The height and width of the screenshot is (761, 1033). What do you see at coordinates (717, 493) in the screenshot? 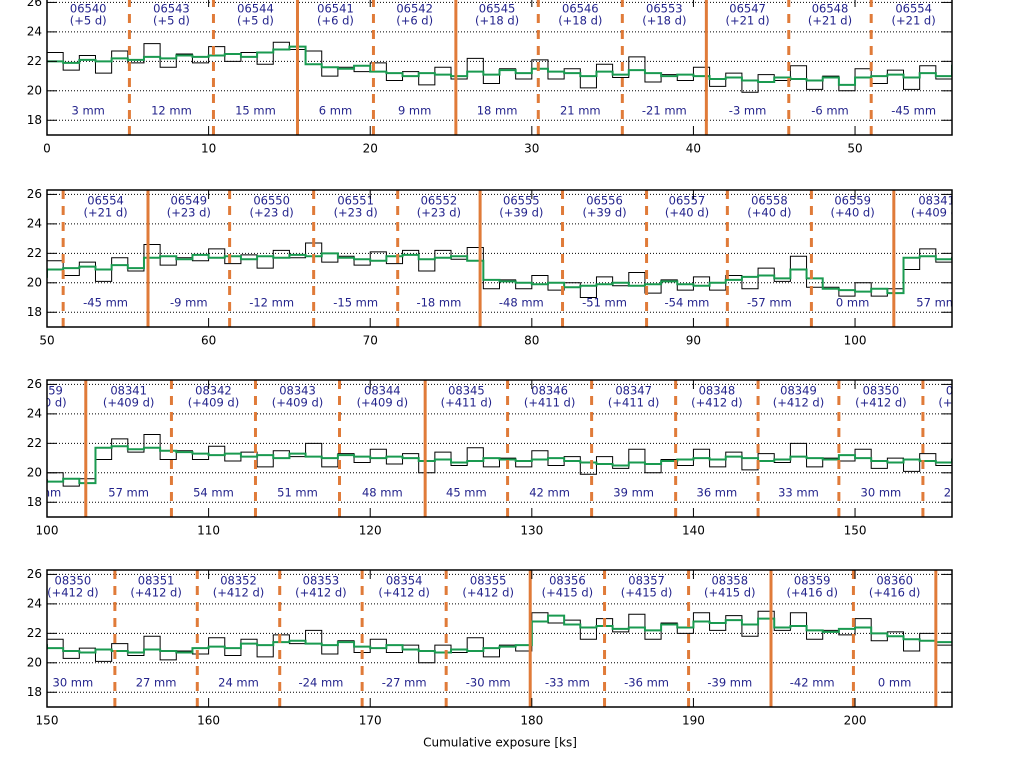
I see `observation-tilt: 36 mm` at bounding box center [717, 493].